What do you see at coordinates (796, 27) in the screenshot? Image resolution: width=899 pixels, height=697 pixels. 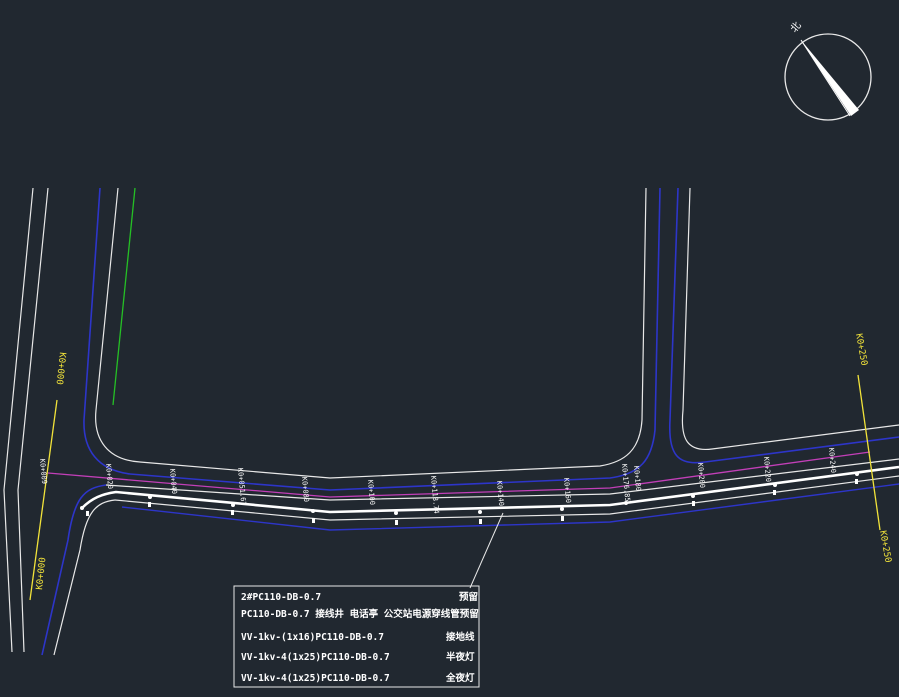 I see `north-arrow-label: 北` at bounding box center [796, 27].